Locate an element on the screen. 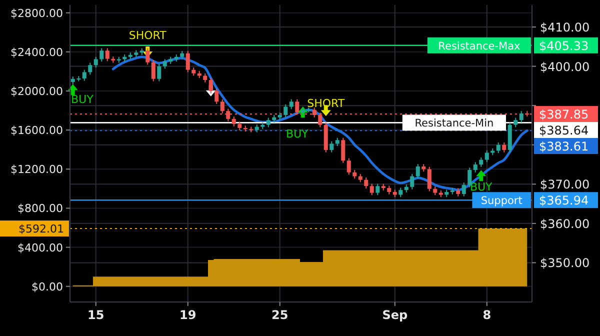  y-tick-label: $2400.00 is located at coordinates (36, 52).